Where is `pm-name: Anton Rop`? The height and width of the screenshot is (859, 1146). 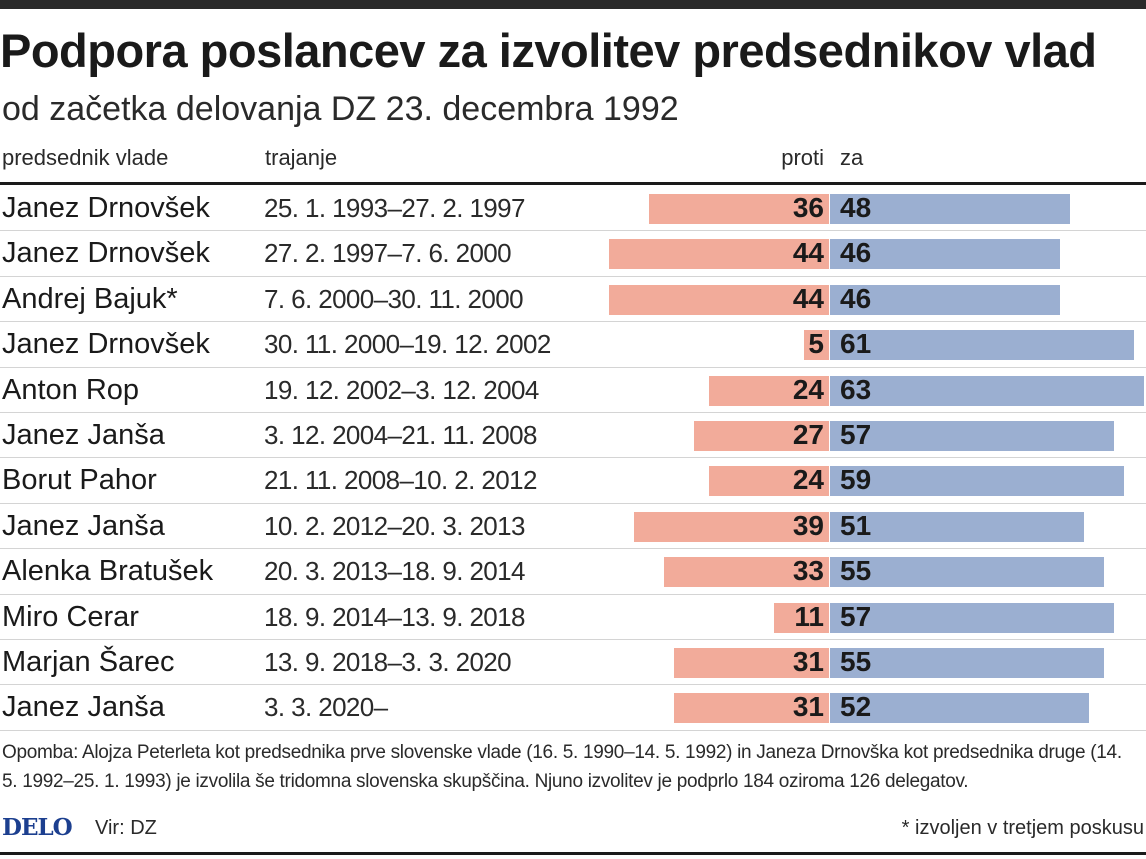 pm-name: Anton Rop is located at coordinates (71, 389).